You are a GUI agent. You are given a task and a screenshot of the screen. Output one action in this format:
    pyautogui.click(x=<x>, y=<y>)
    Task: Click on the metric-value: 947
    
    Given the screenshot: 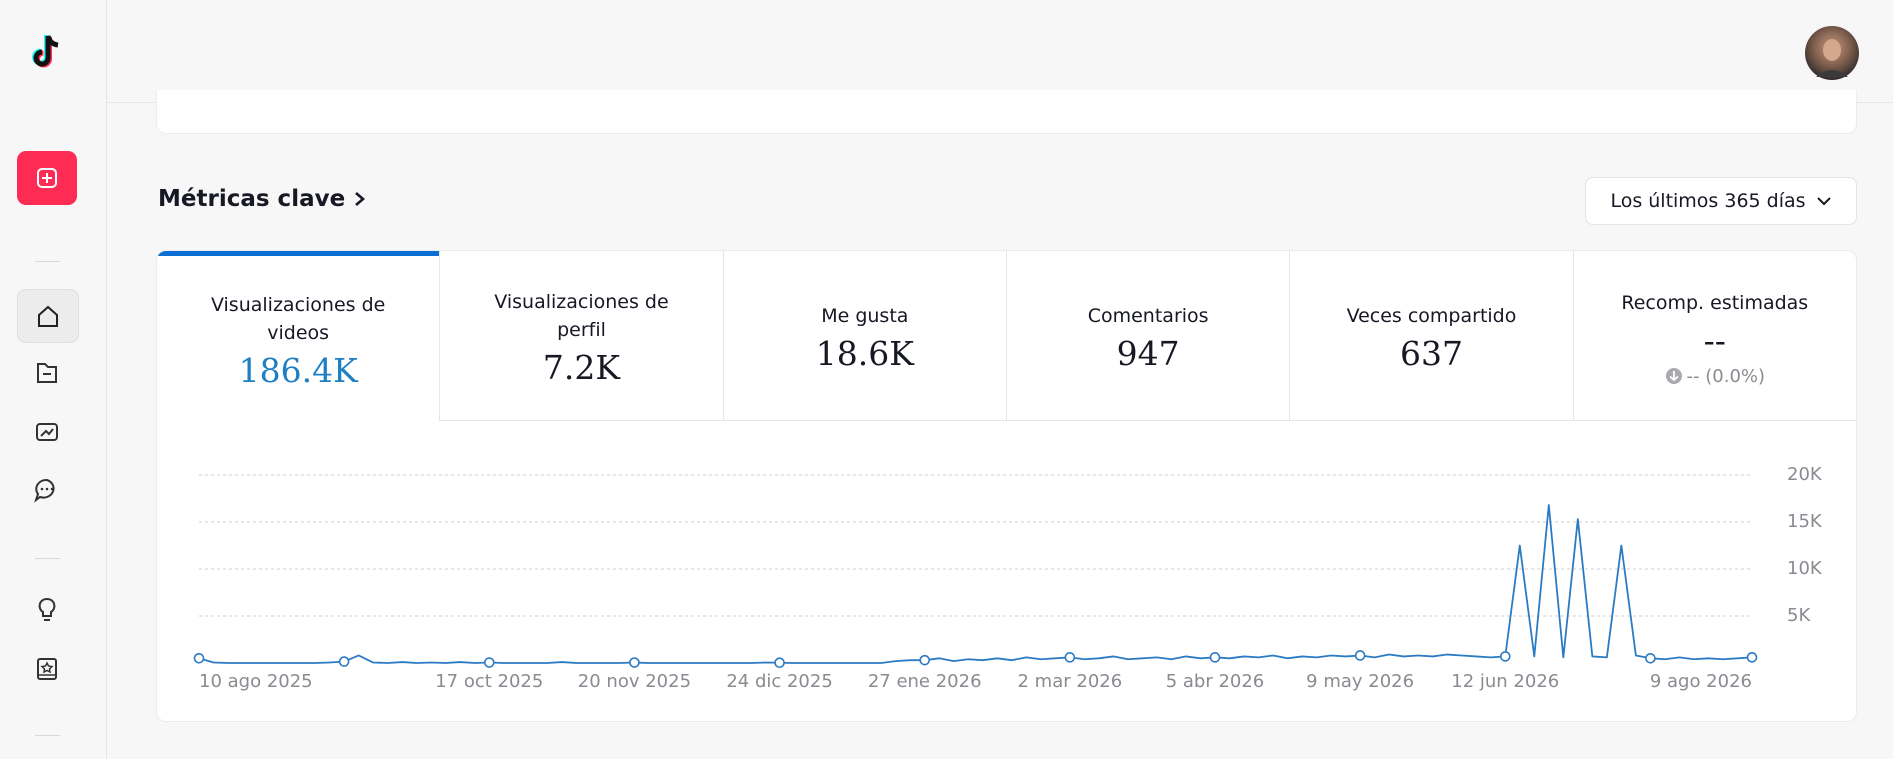 What is the action you would take?
    pyautogui.click(x=1148, y=353)
    